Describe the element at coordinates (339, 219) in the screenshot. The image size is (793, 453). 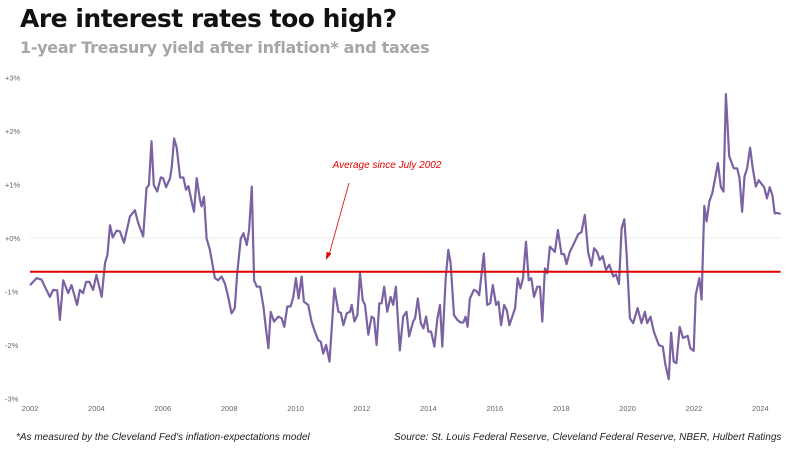
I see `annotation-arrow` at that location.